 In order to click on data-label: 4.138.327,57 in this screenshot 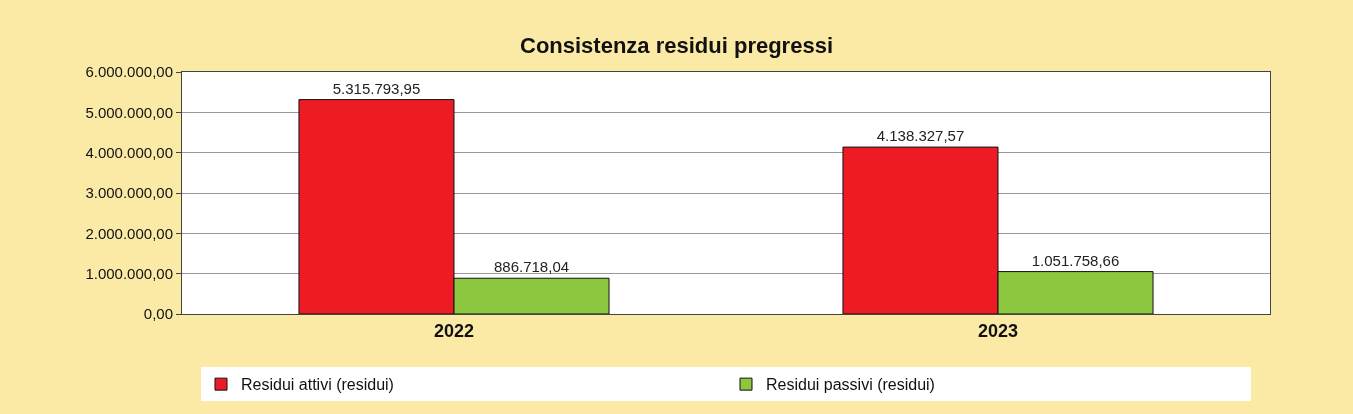, I will do `click(920, 136)`.